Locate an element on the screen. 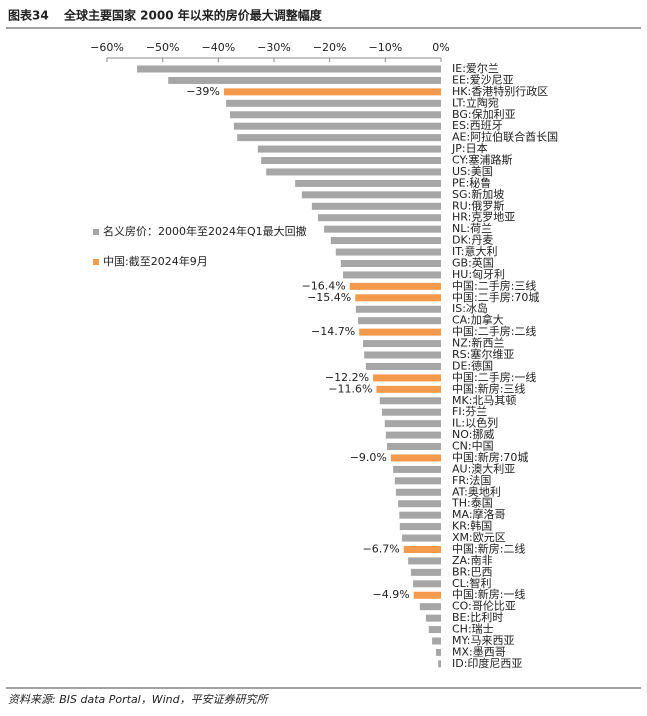 This screenshot has width=647, height=716. category-label: CO:哥伦比亚 is located at coordinates (484, 606).